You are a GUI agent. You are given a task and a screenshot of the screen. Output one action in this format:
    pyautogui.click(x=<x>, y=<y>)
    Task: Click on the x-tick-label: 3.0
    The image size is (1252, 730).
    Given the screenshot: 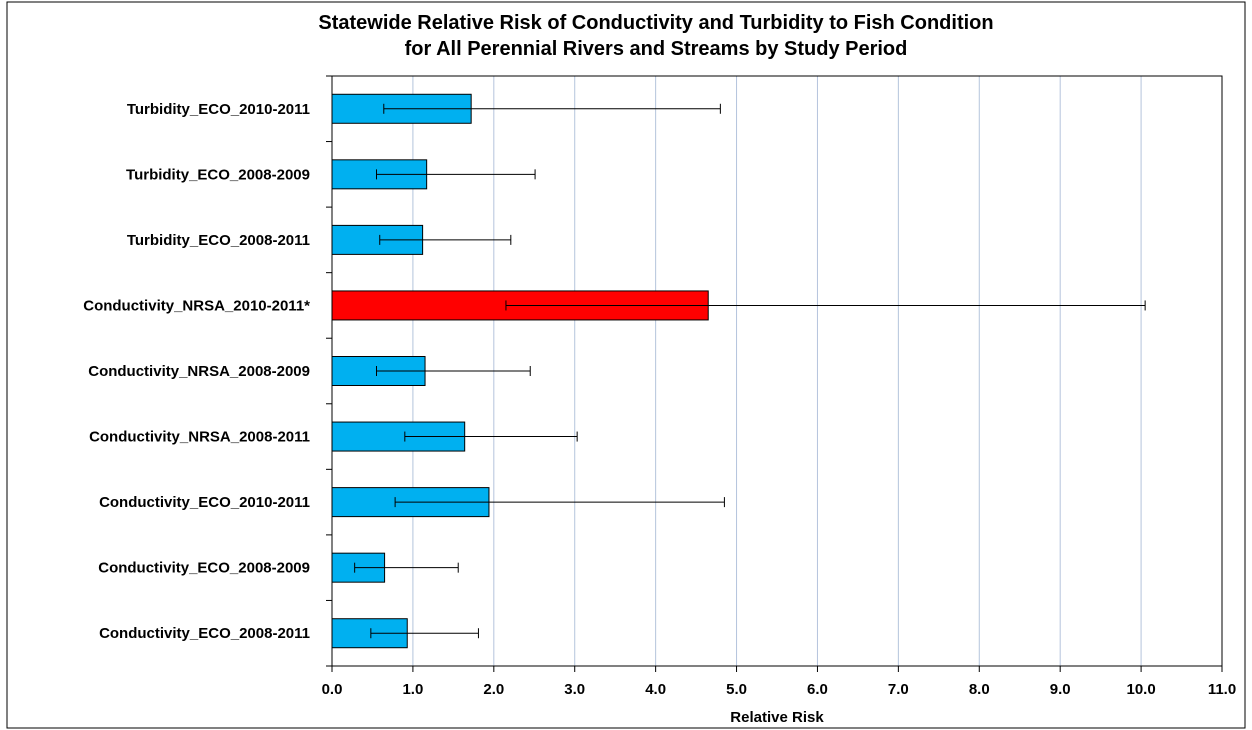 What is the action you would take?
    pyautogui.click(x=574, y=689)
    